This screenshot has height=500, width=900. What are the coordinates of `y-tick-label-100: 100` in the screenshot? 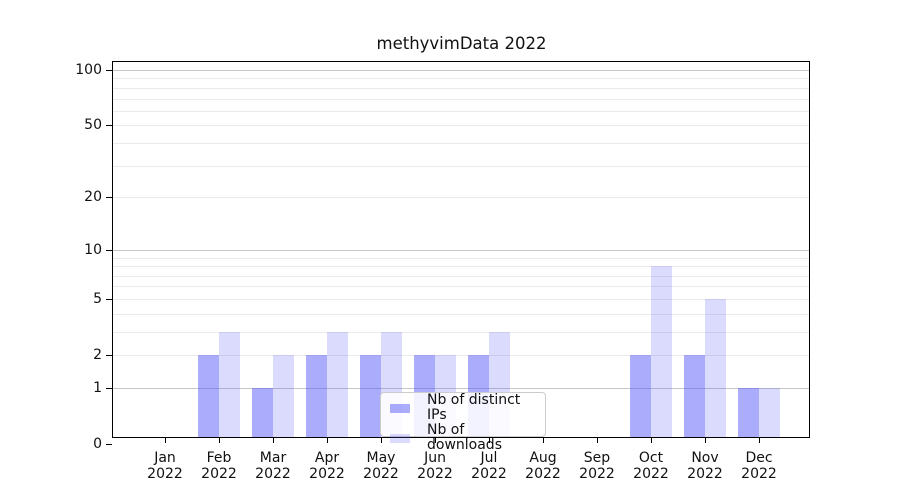 It's located at (88, 70).